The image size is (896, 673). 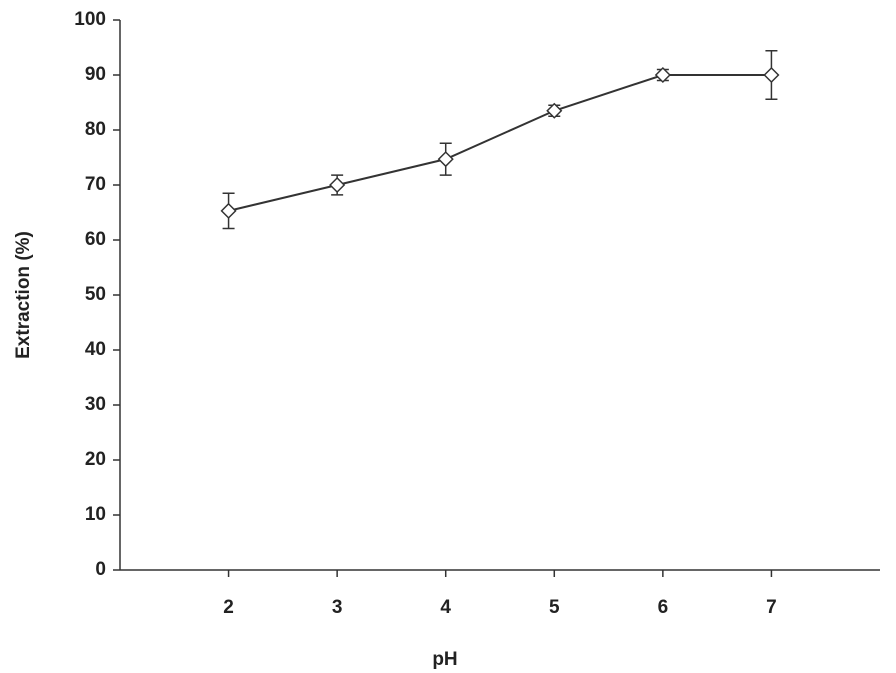 What do you see at coordinates (95, 459) in the screenshot?
I see `y-tick-label: 20` at bounding box center [95, 459].